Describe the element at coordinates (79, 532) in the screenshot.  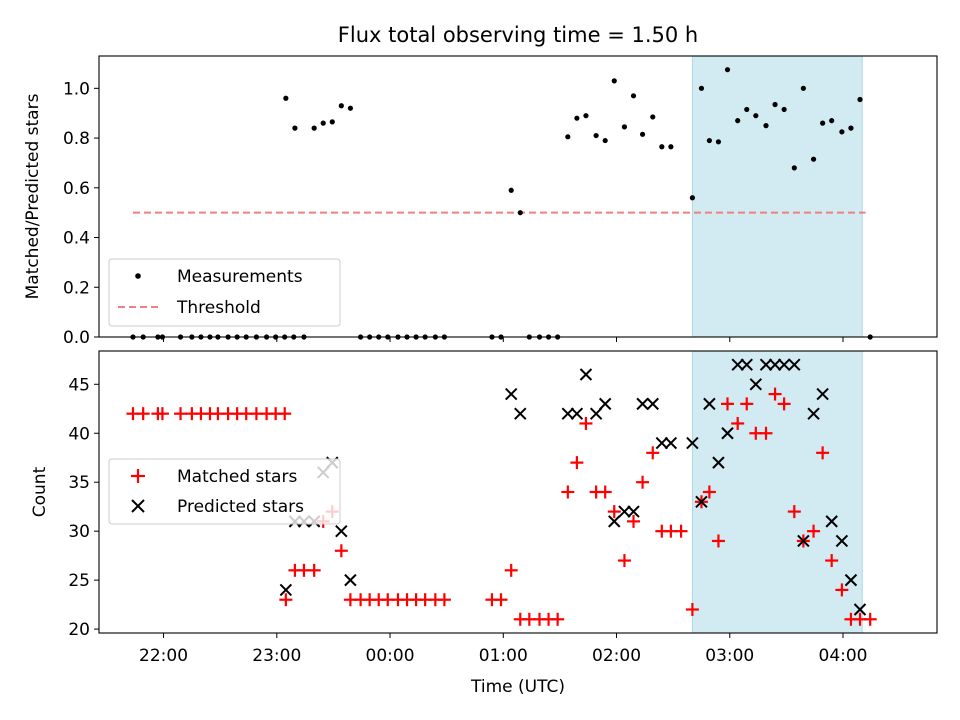
I see `count-ytick-label: 30` at that location.